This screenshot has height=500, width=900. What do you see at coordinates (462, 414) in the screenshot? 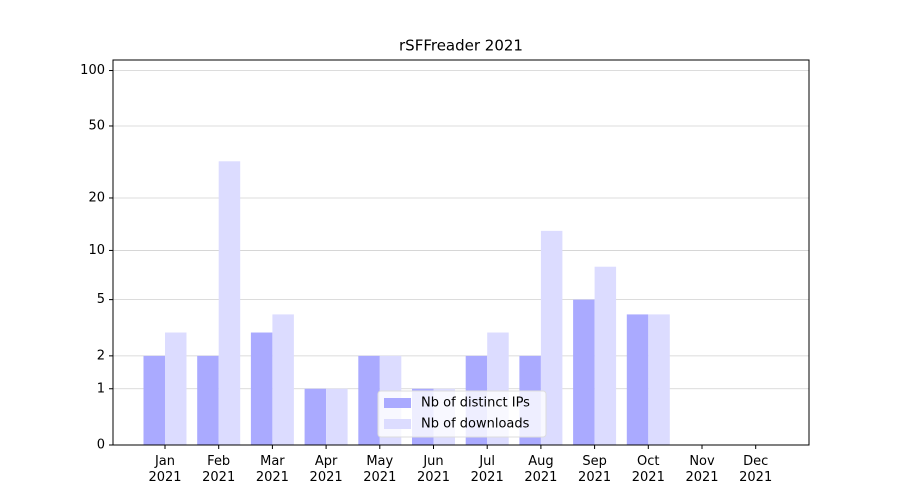
I see `legend-box` at bounding box center [462, 414].